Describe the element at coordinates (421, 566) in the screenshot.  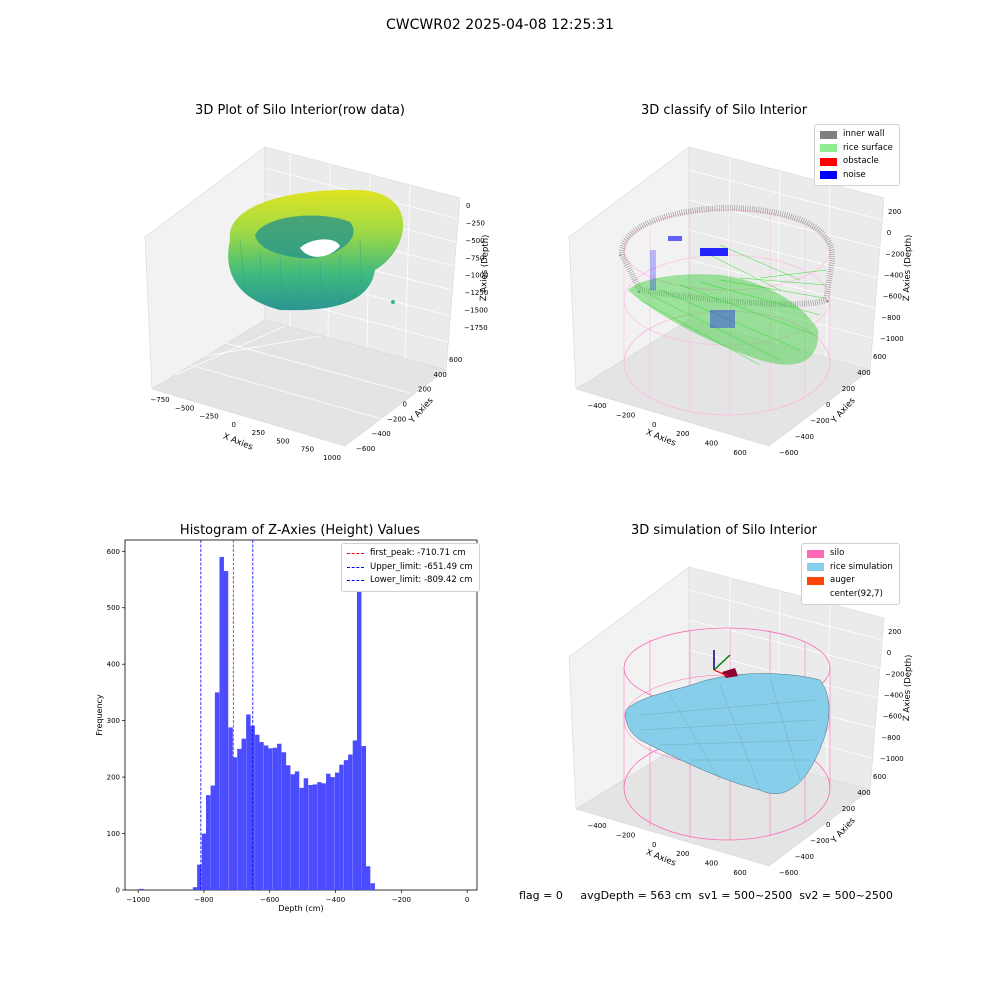
I see `legend-label: Upper_limit: -651.49 cm` at that location.